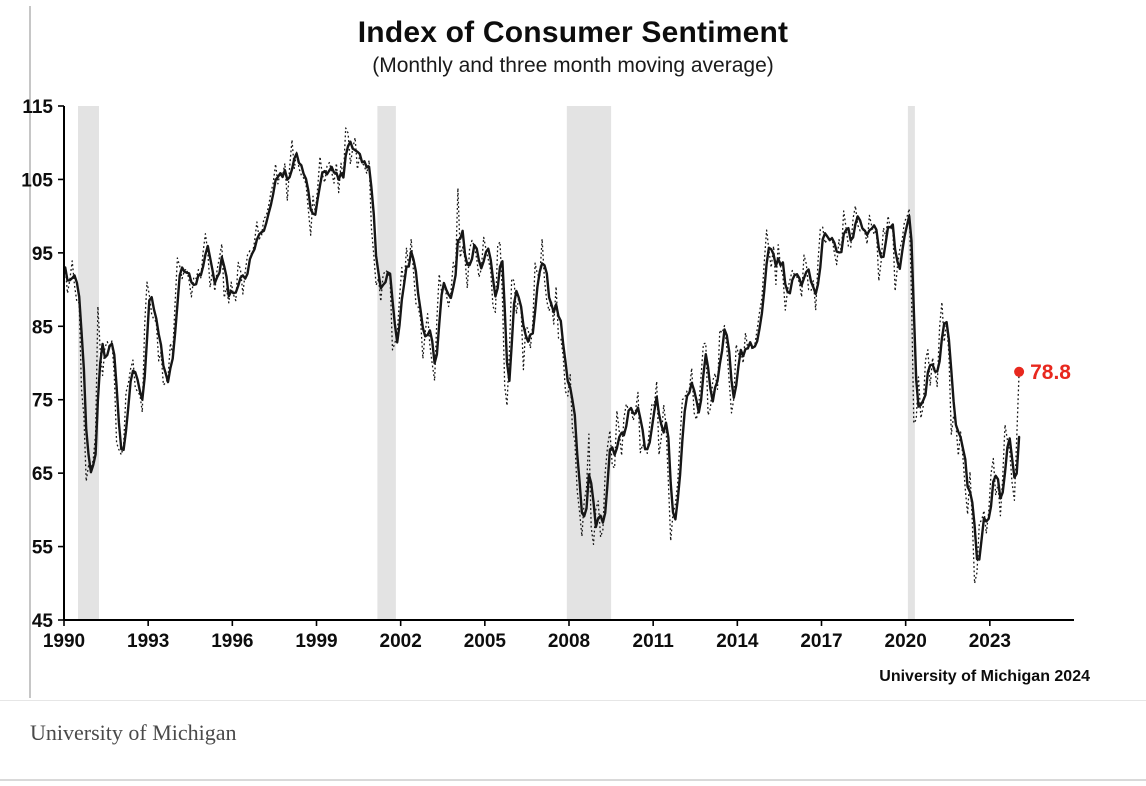 This screenshot has width=1146, height=786. Describe the element at coordinates (43, 621) in the screenshot. I see `svg-text: 45` at that location.